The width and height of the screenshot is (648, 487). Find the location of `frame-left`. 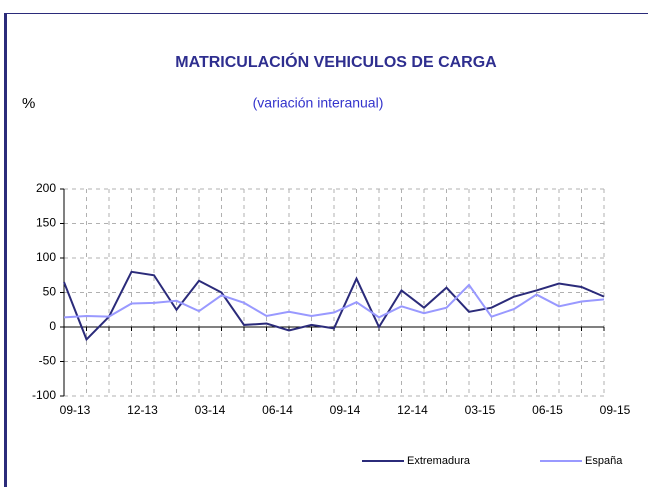

frame-left is located at coordinates (5, 250).